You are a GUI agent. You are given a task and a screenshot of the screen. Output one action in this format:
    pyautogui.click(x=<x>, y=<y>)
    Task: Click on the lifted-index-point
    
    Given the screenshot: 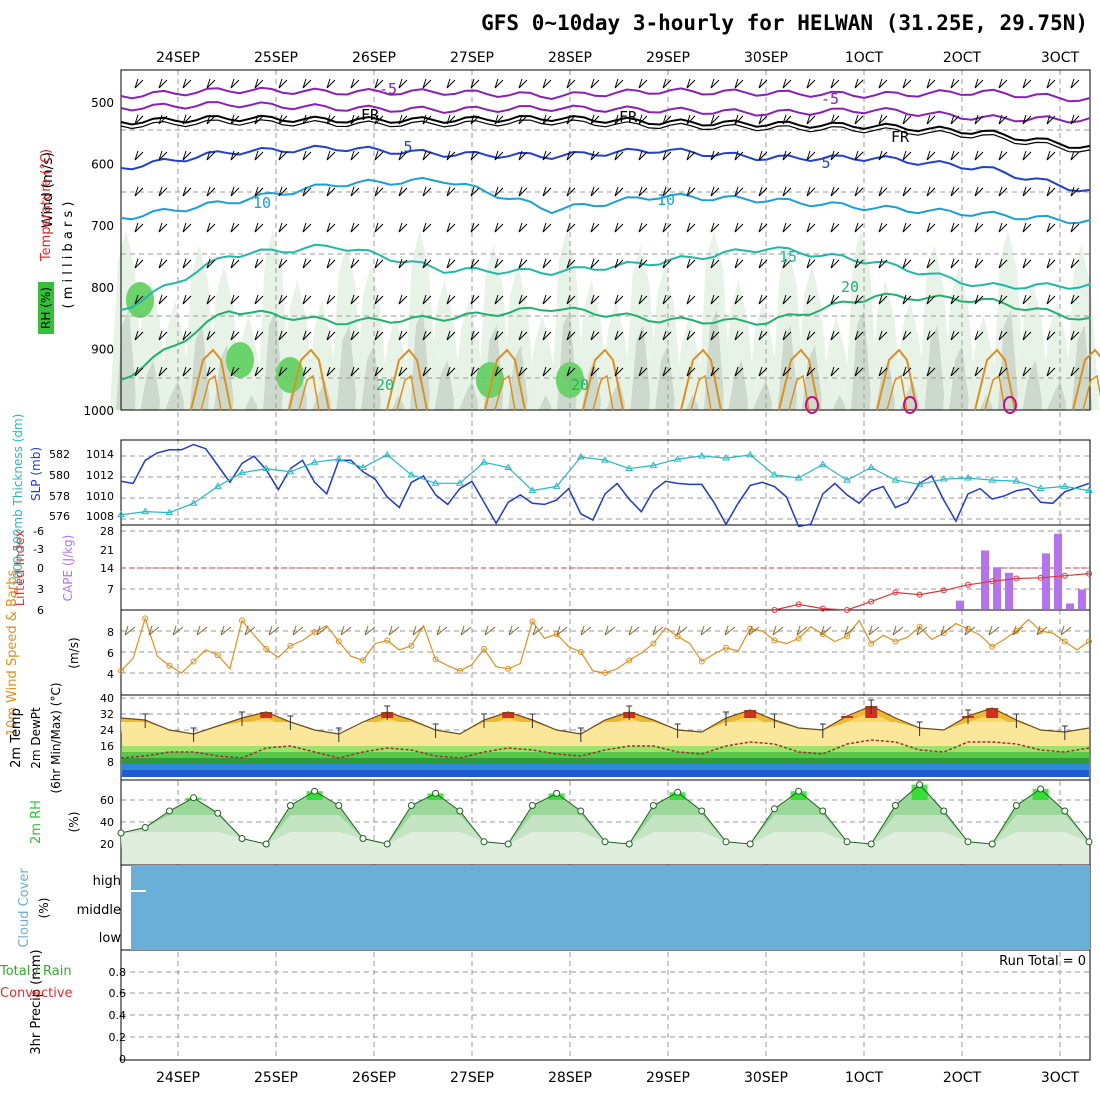 What is the action you would take?
    pyautogui.click(x=822, y=608)
    